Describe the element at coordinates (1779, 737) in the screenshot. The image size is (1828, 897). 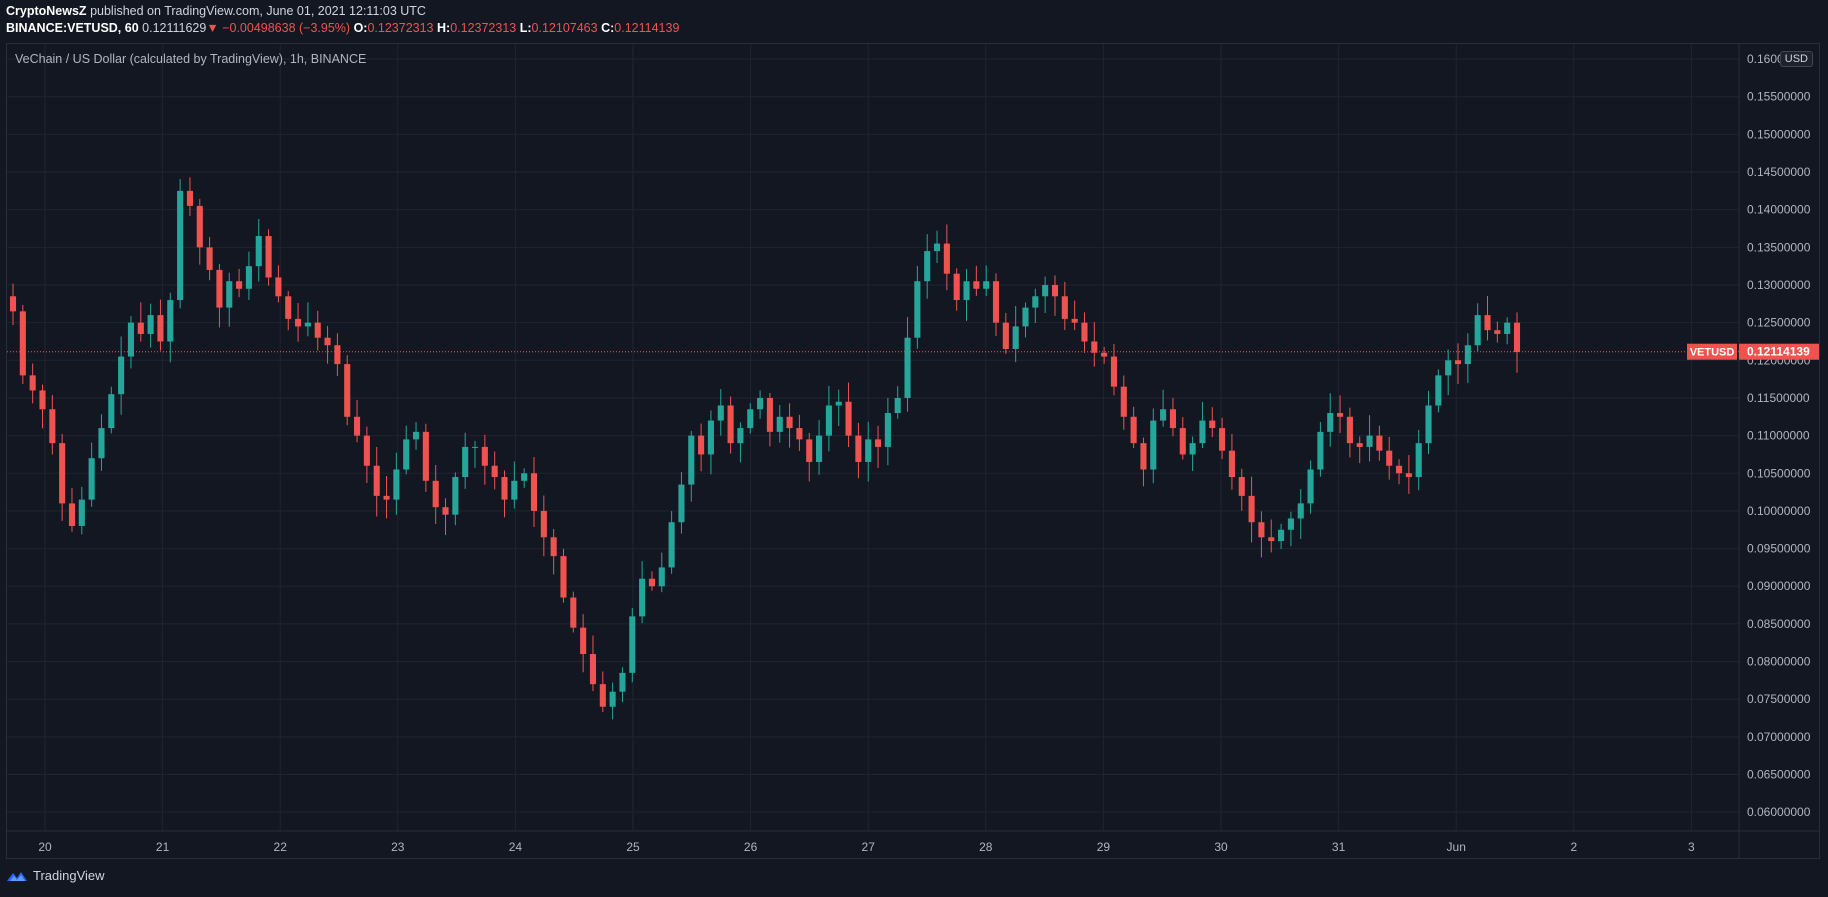
I see `y-tick-label: 0.07000000` at that location.